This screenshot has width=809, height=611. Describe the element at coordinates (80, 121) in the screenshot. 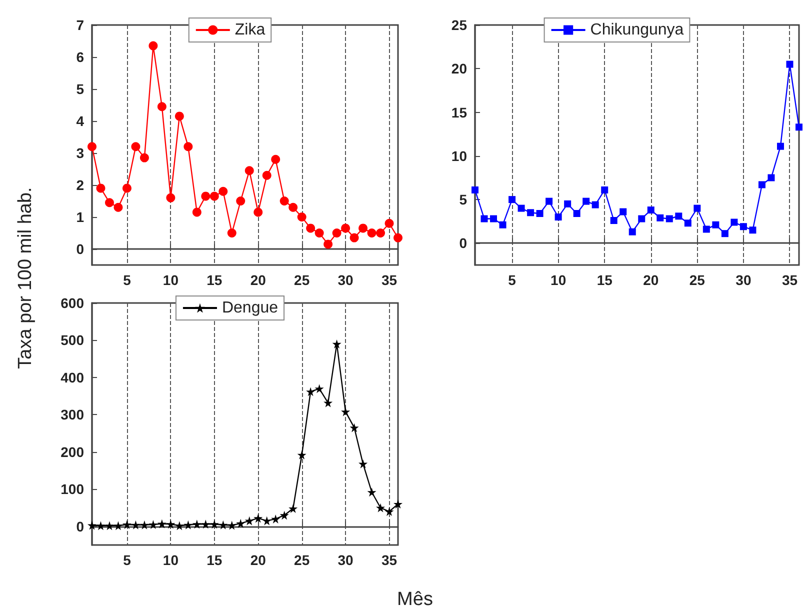

I see `y-tick-label: 4` at that location.